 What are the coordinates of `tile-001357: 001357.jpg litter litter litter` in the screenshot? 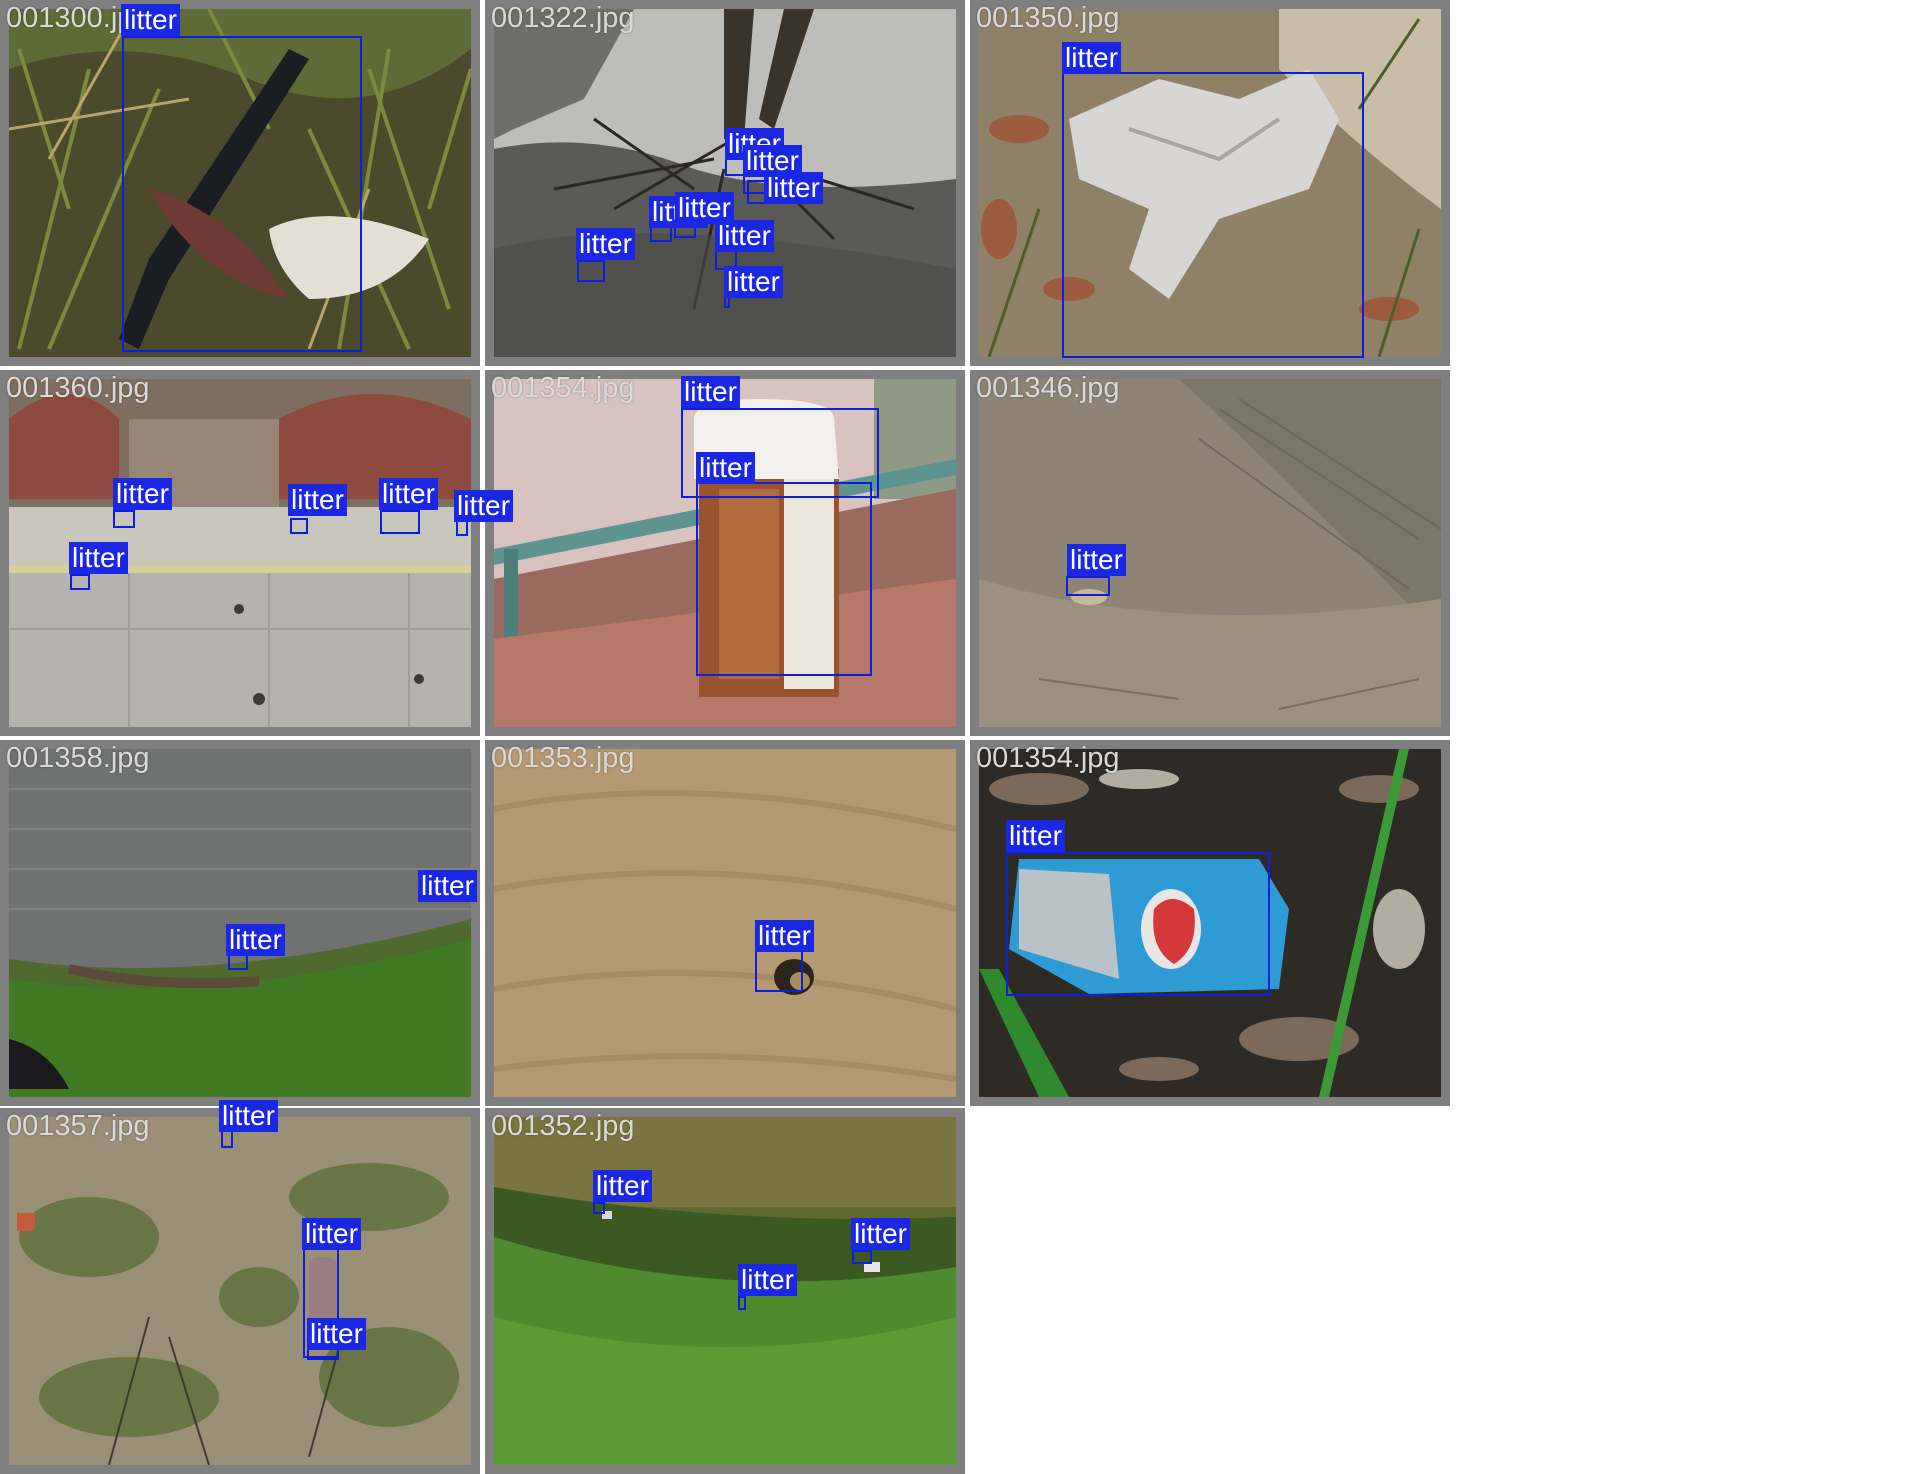 It's located at (240, 1287).